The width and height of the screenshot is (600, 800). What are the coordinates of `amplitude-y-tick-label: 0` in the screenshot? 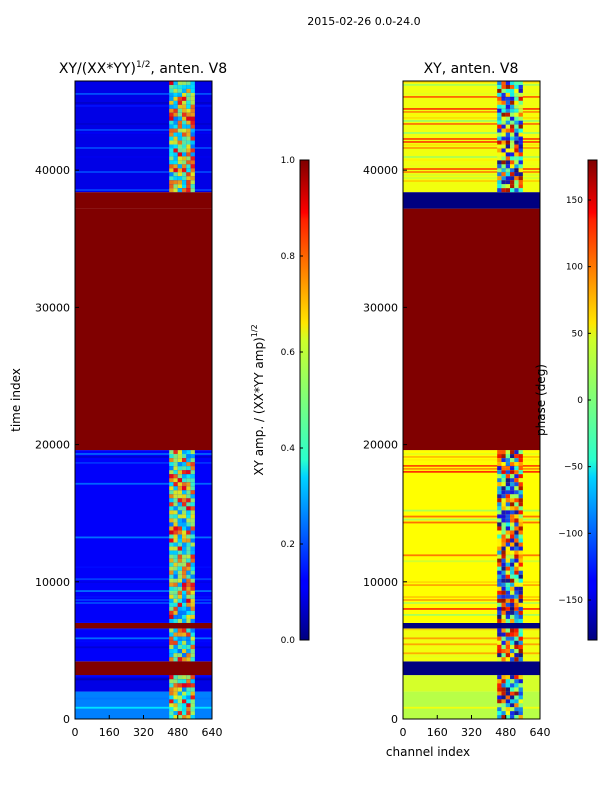 It's located at (66, 719).